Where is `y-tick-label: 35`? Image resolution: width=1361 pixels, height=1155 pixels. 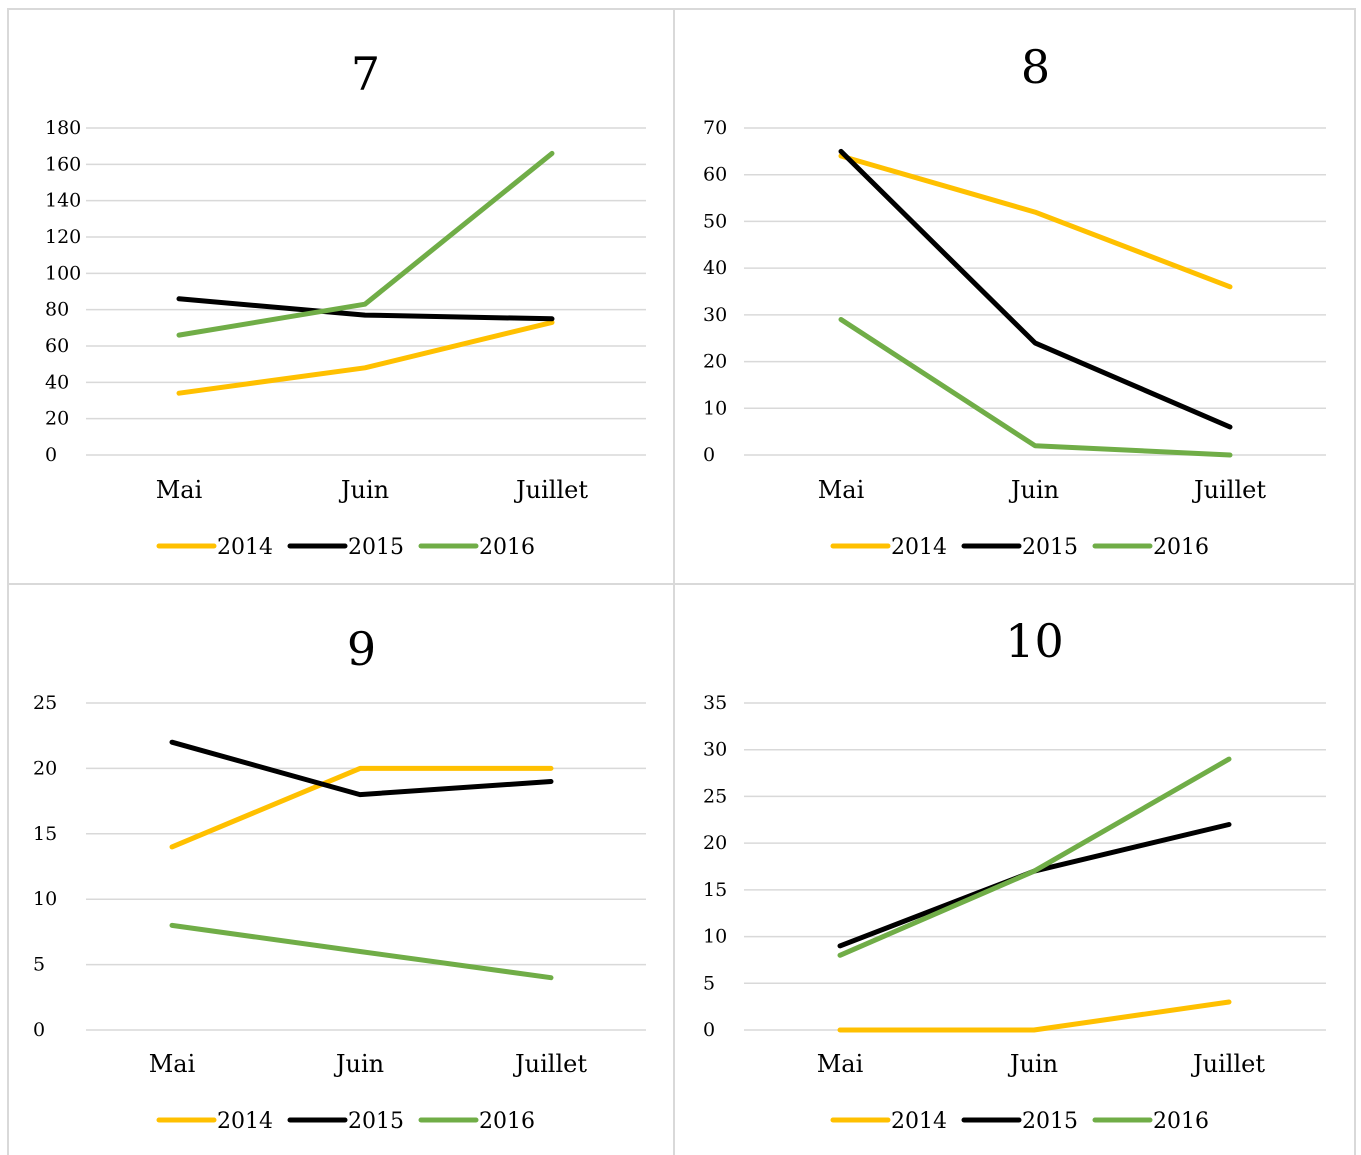 y-tick-label: 35 is located at coordinates (715, 703).